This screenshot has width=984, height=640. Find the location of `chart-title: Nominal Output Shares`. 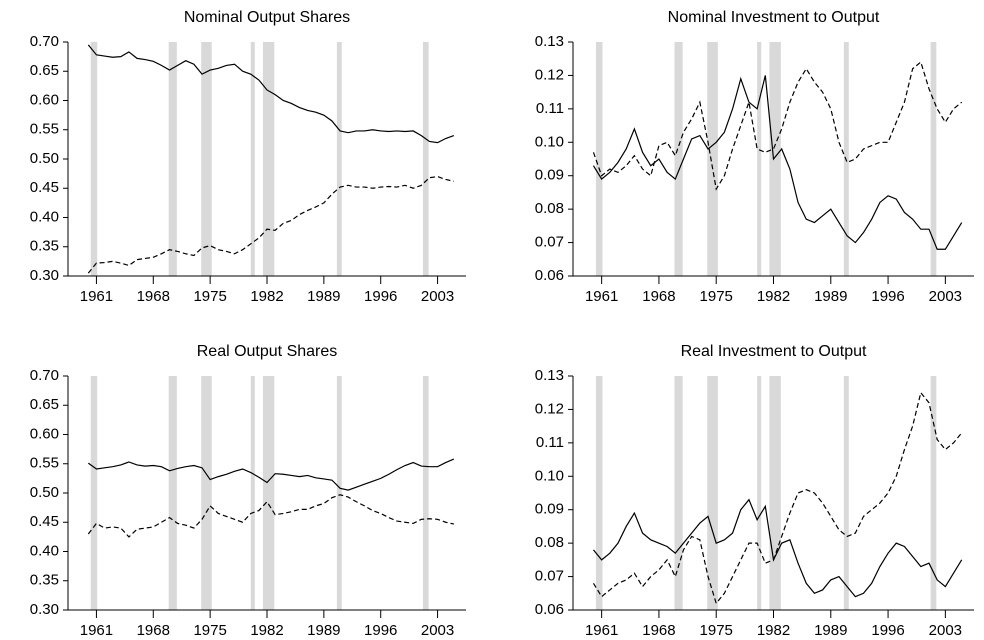

chart-title: Nominal Output Shares is located at coordinates (267, 17).